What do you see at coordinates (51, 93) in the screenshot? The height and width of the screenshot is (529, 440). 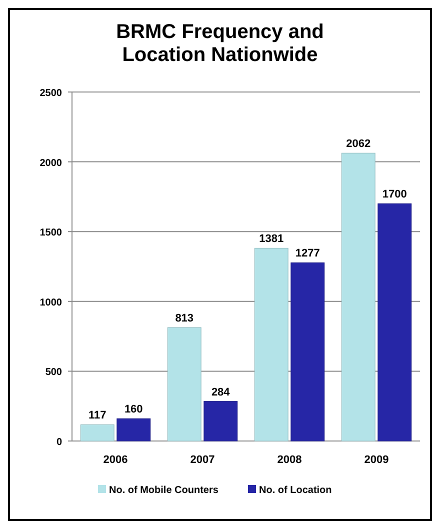 I see `y-tick-label: 2500` at bounding box center [51, 93].